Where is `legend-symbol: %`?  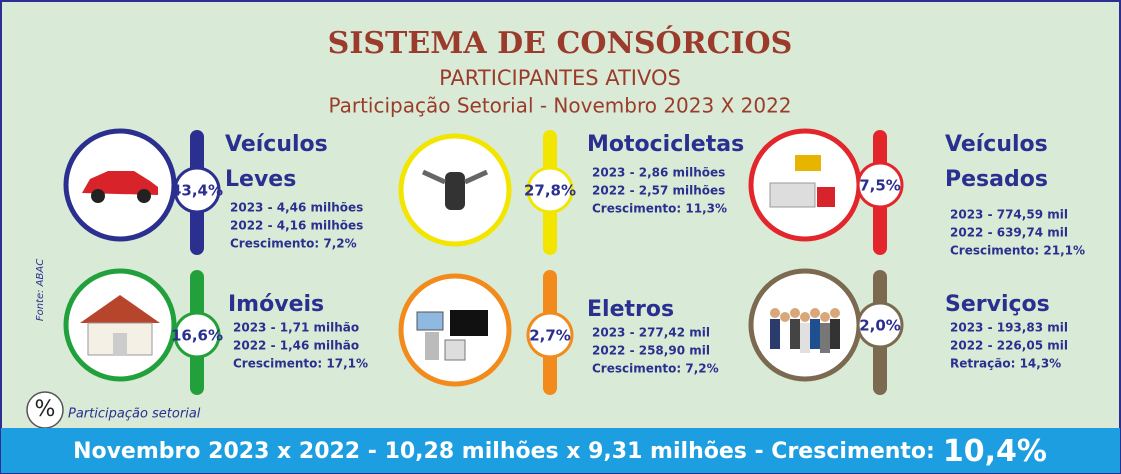 legend-symbol: % is located at coordinates (45, 409).